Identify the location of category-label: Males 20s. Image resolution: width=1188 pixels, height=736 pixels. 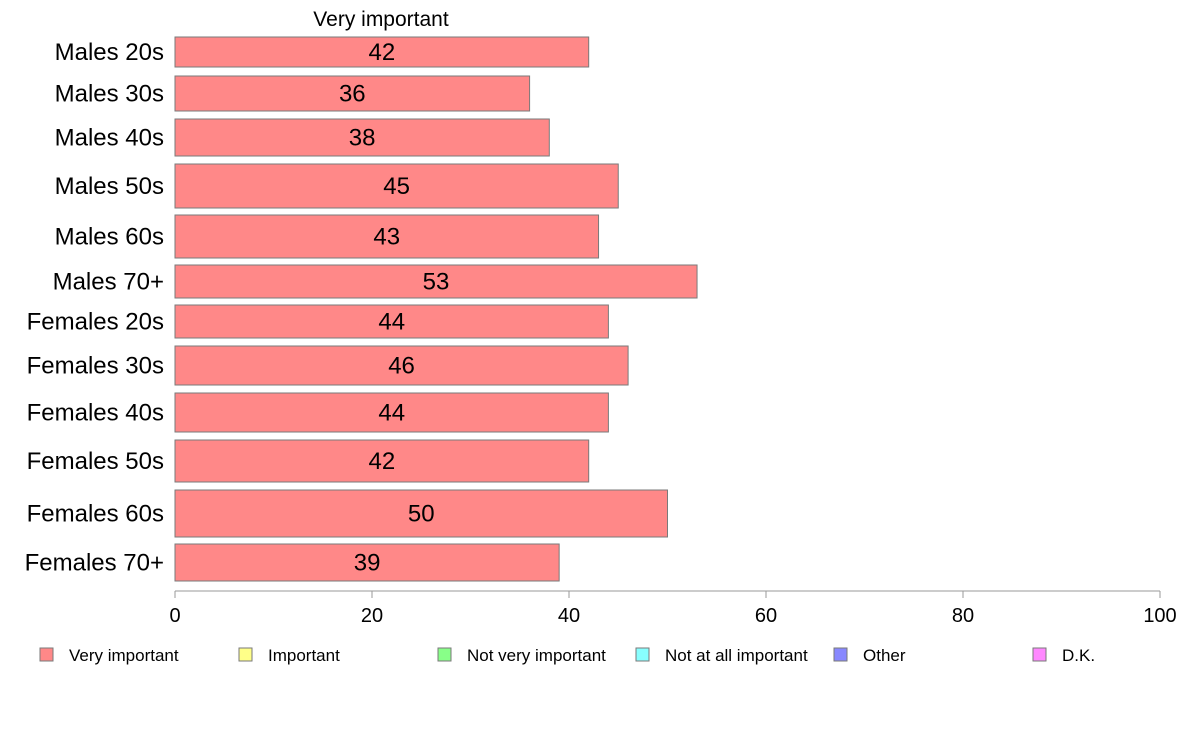
(109, 52).